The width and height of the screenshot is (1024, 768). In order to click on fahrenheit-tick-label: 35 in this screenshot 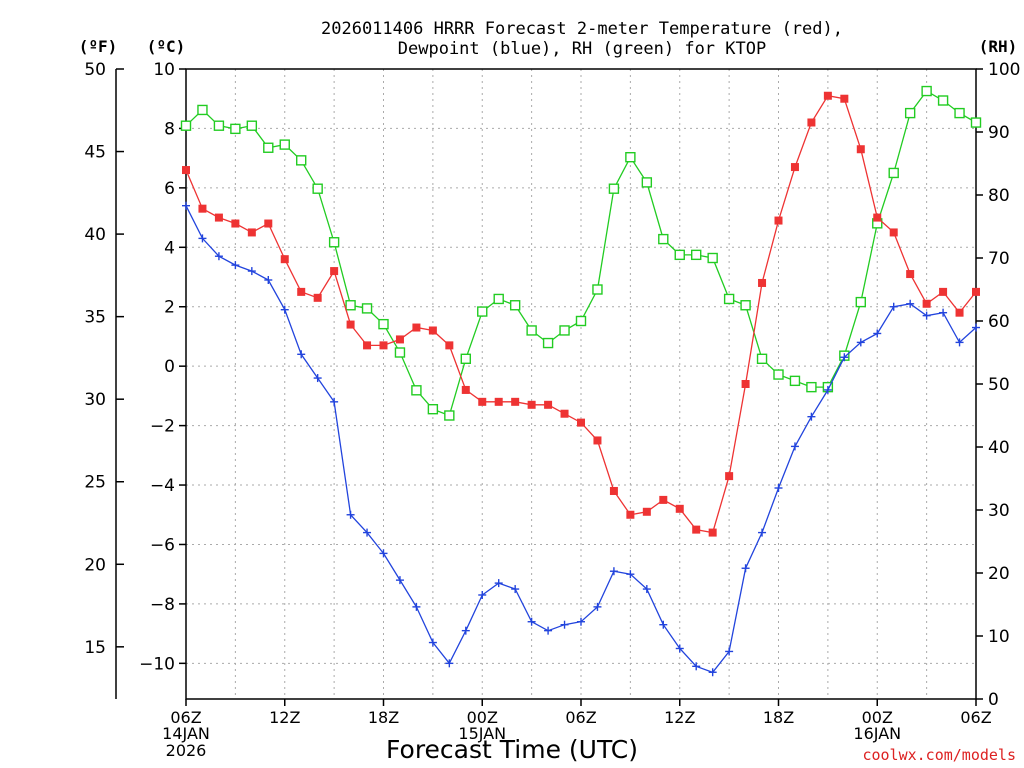, I will do `click(95, 318)`.